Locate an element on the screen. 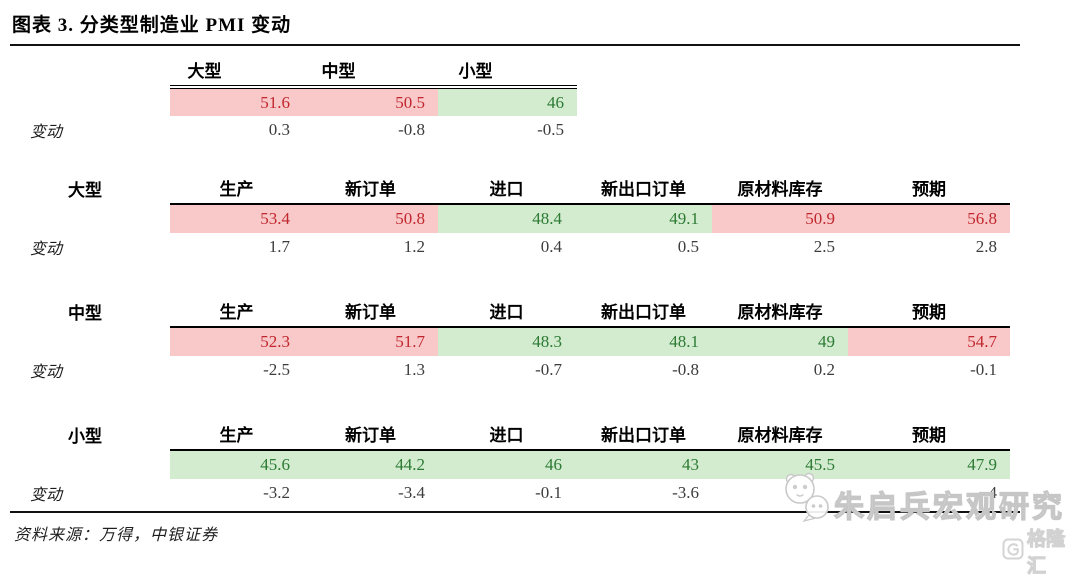  detail-value-row: 52.3 51.7 48.3 48.1 49 54.7 is located at coordinates (505, 341).